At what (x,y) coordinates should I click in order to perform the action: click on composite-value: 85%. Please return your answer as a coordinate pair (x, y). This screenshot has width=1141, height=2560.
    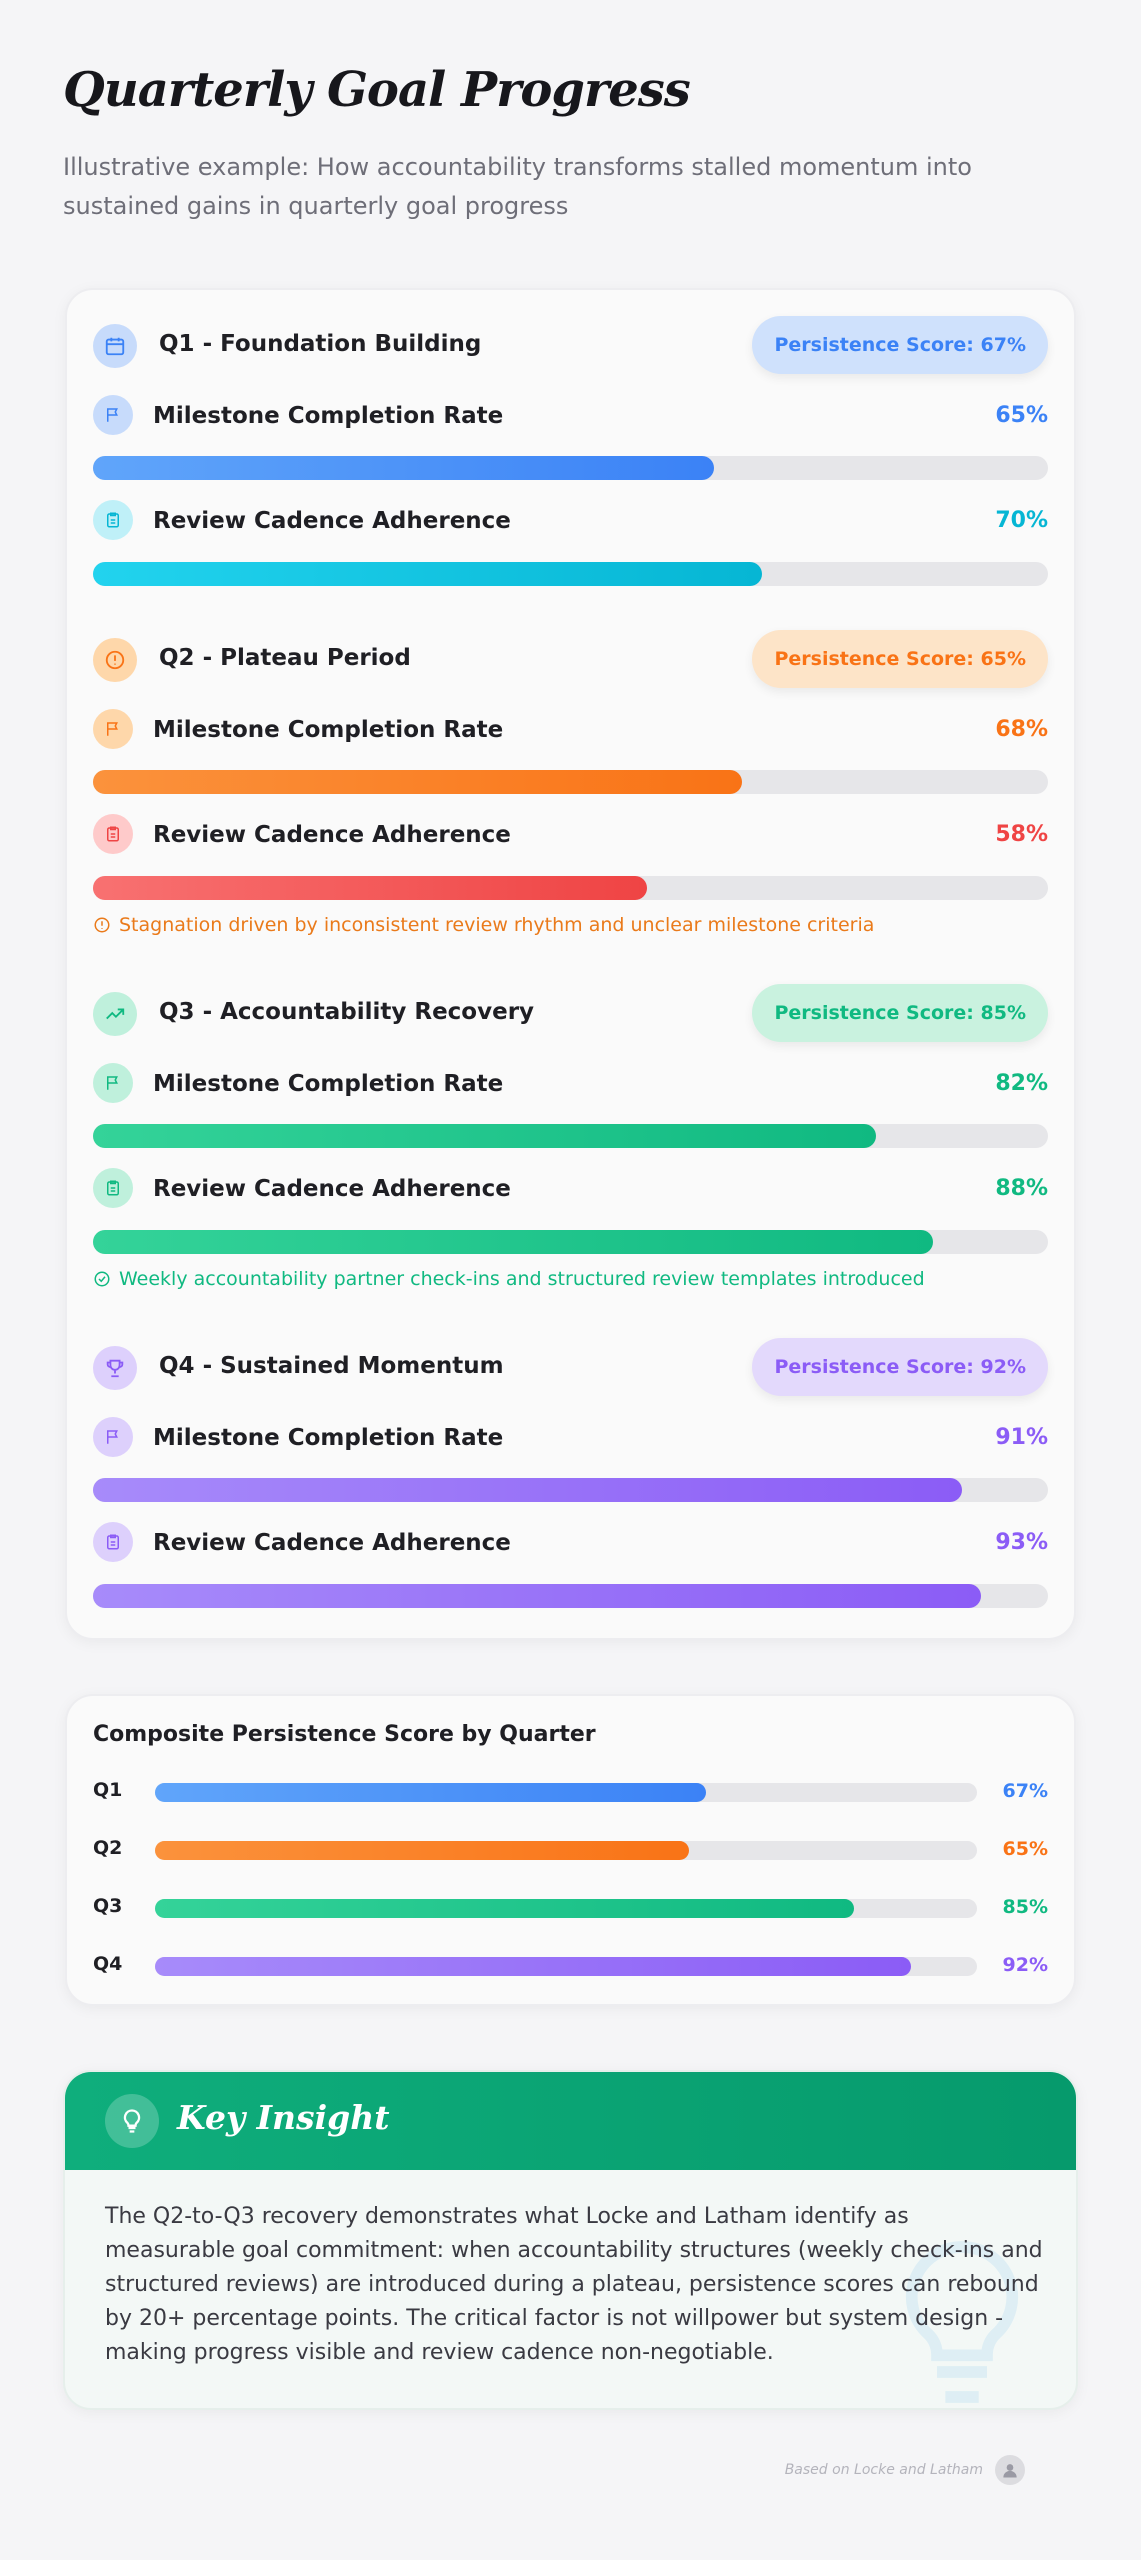
    Looking at the image, I should click on (1025, 1907).